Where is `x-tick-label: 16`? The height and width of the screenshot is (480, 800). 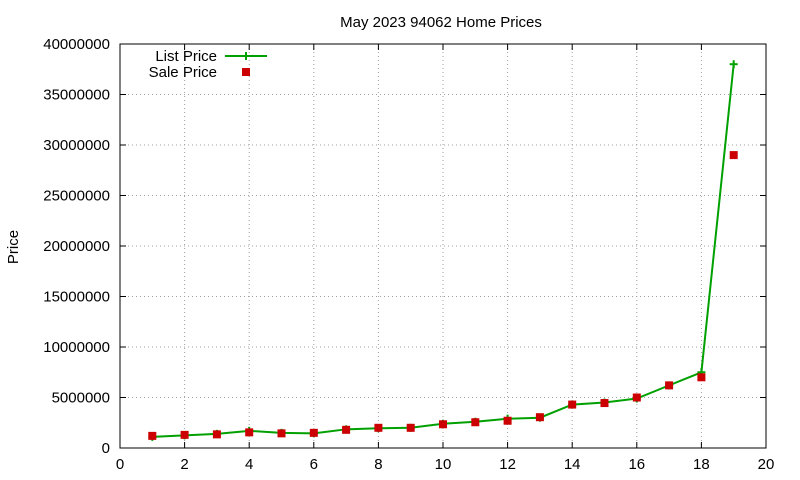 x-tick-label: 16 is located at coordinates (636, 464).